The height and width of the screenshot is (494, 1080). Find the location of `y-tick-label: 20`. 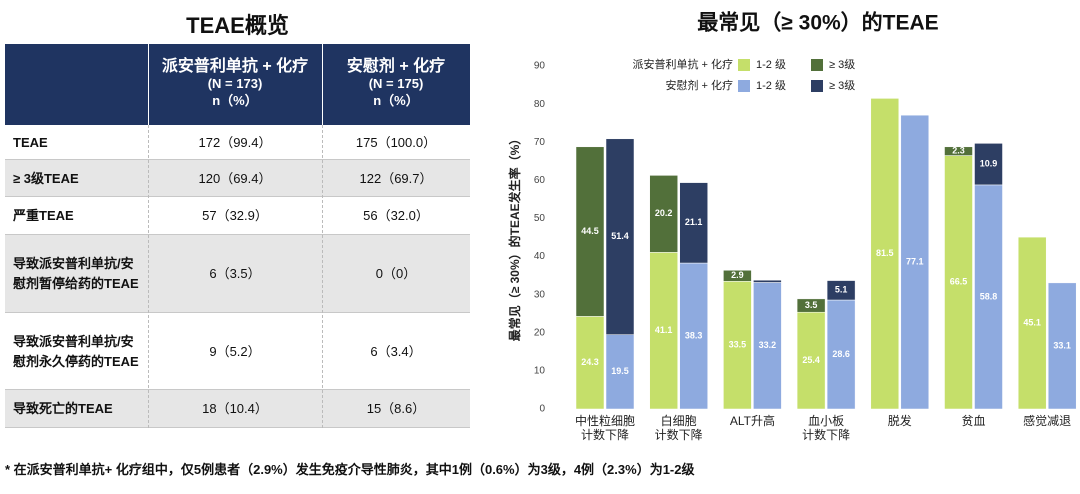

y-tick-label: 20 is located at coordinates (540, 332).